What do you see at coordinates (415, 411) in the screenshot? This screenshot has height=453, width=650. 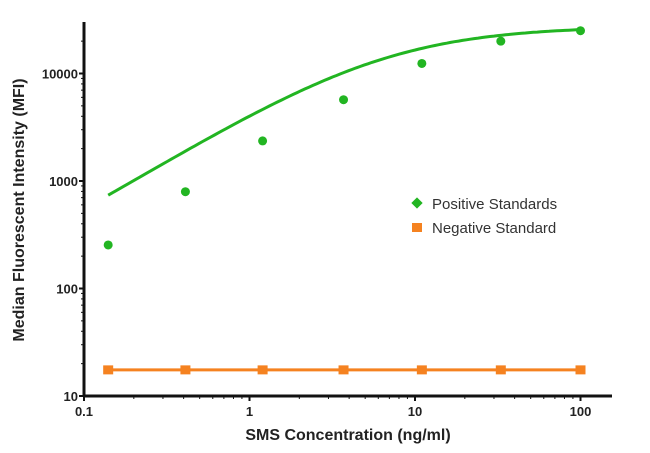 I see `x-tick-label: 10` at bounding box center [415, 411].